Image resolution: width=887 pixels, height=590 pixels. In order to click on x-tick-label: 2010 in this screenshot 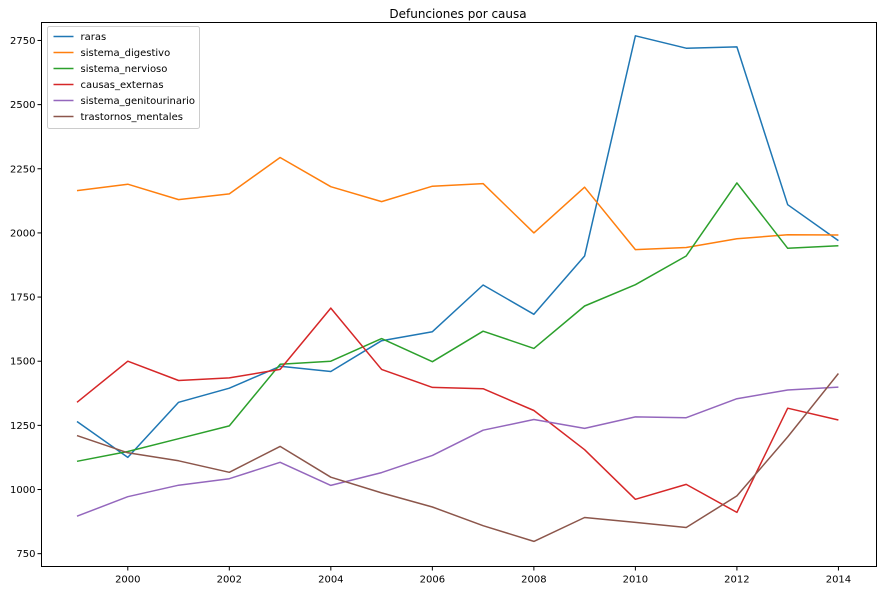, I will do `click(635, 580)`.